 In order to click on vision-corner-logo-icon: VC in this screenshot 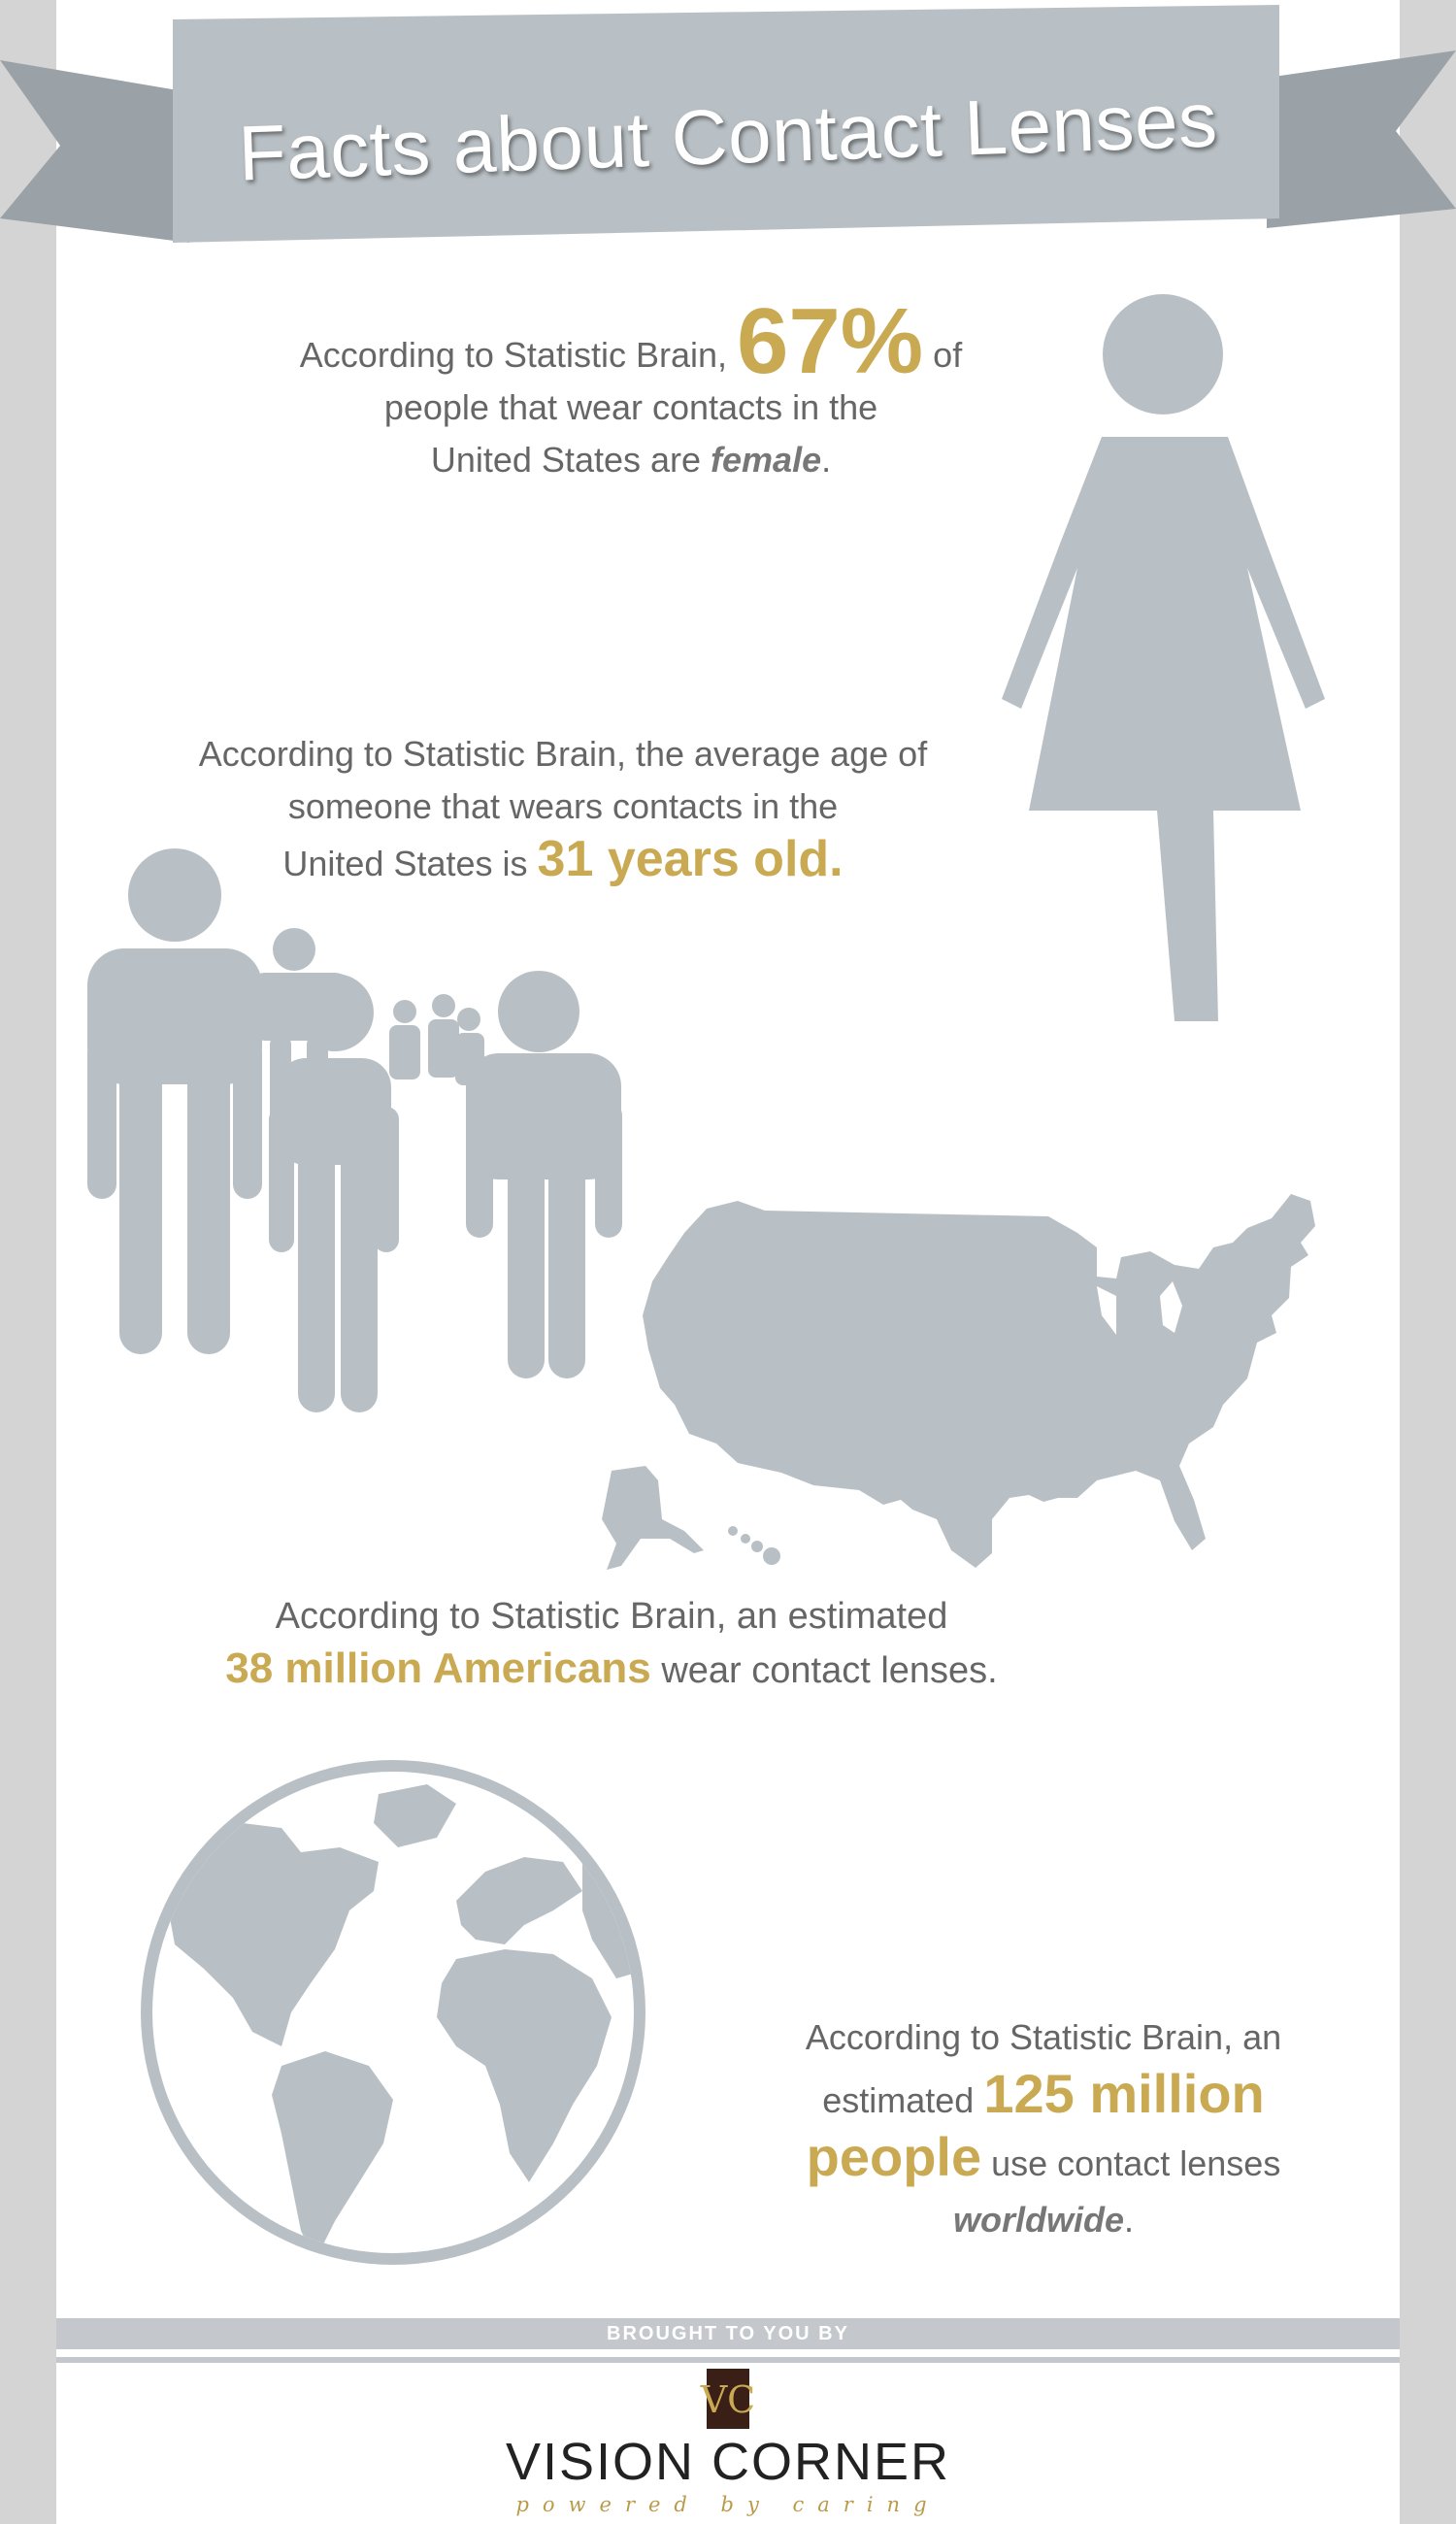, I will do `click(728, 2399)`.